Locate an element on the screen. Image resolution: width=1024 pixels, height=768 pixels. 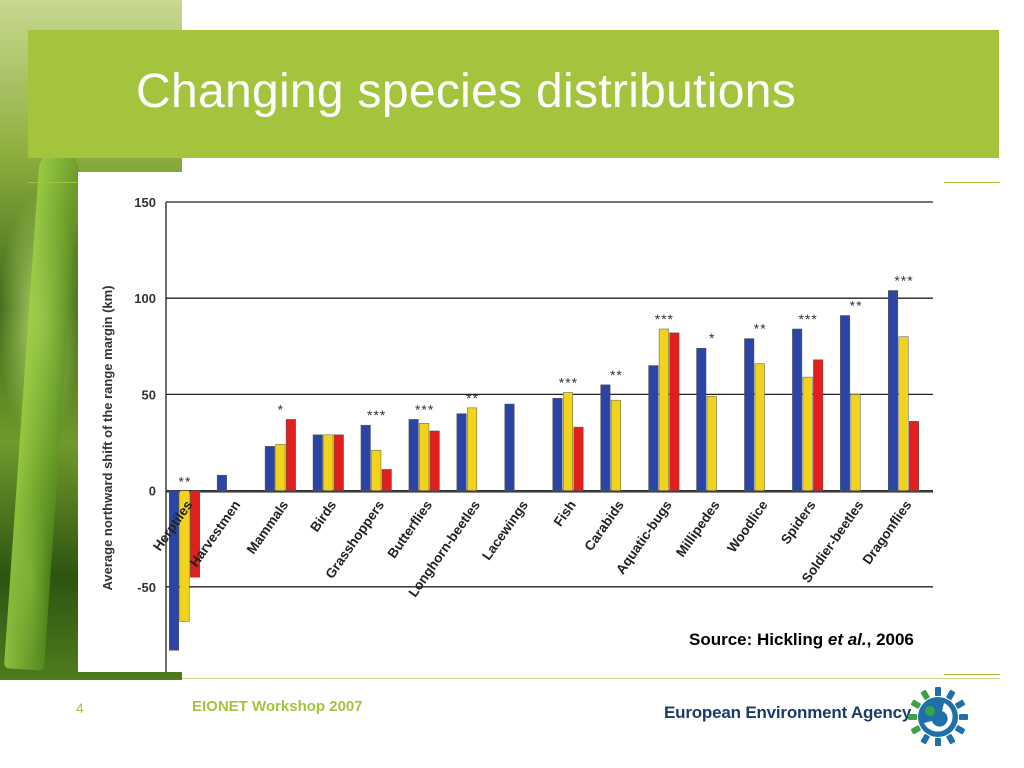
y-tick-label: 0 is located at coordinates (152, 491).